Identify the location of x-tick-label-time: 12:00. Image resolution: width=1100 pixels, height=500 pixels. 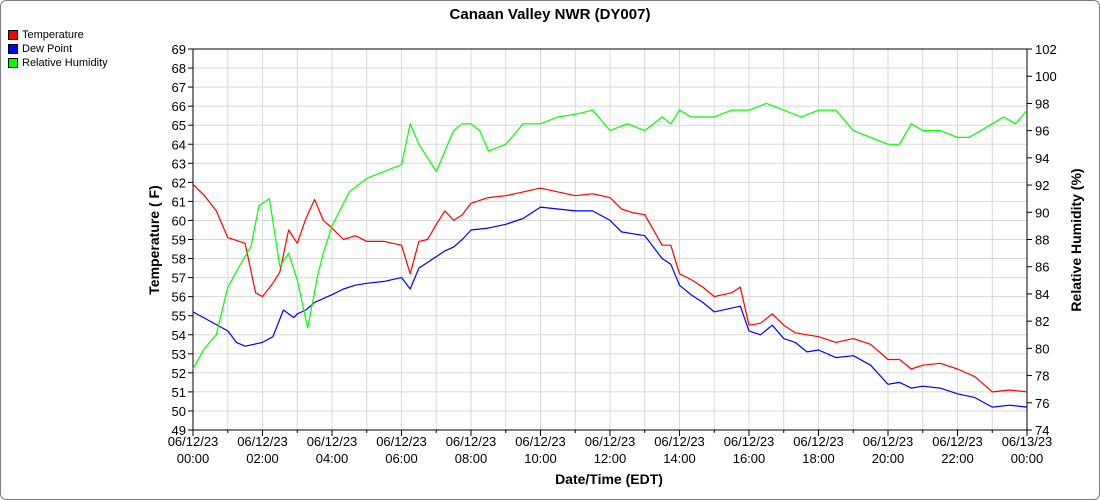
(610, 458).